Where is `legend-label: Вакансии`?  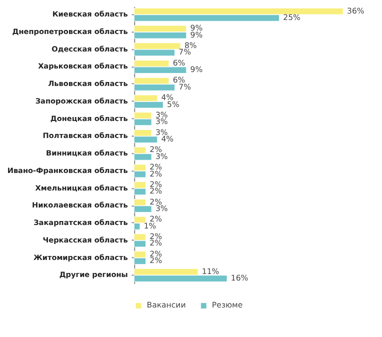 legend-label: Вакансии is located at coordinates (166, 305).